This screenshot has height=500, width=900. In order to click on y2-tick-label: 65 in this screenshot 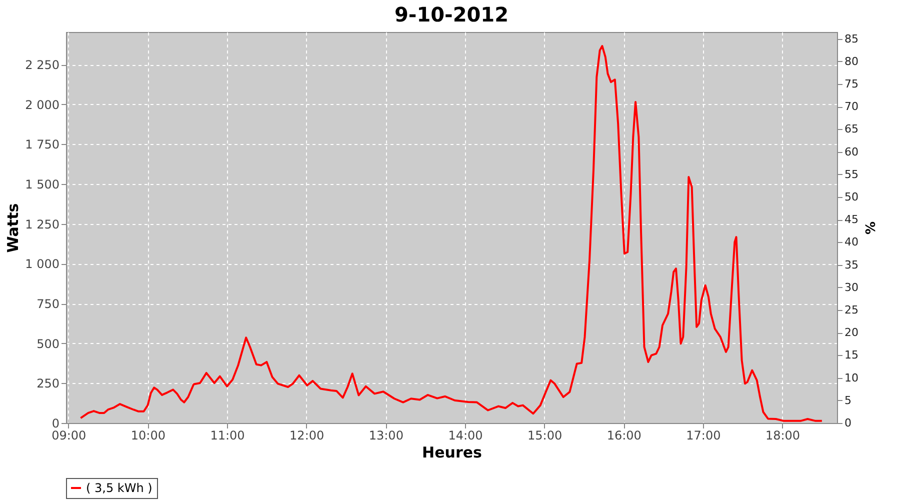, I will do `click(851, 129)`.